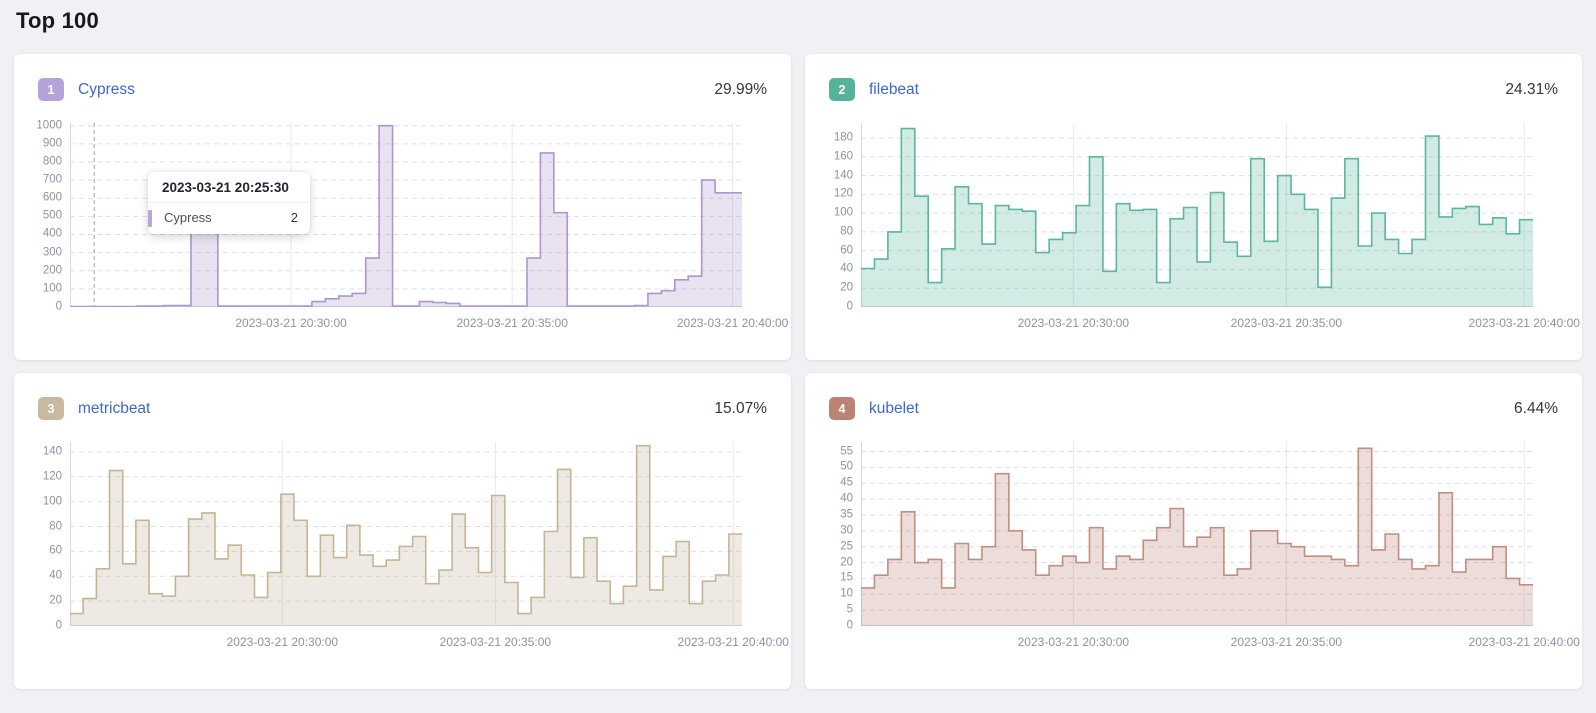 This screenshot has width=1596, height=713. Describe the element at coordinates (1197, 534) in the screenshot. I see `area-chart-kubelet` at that location.